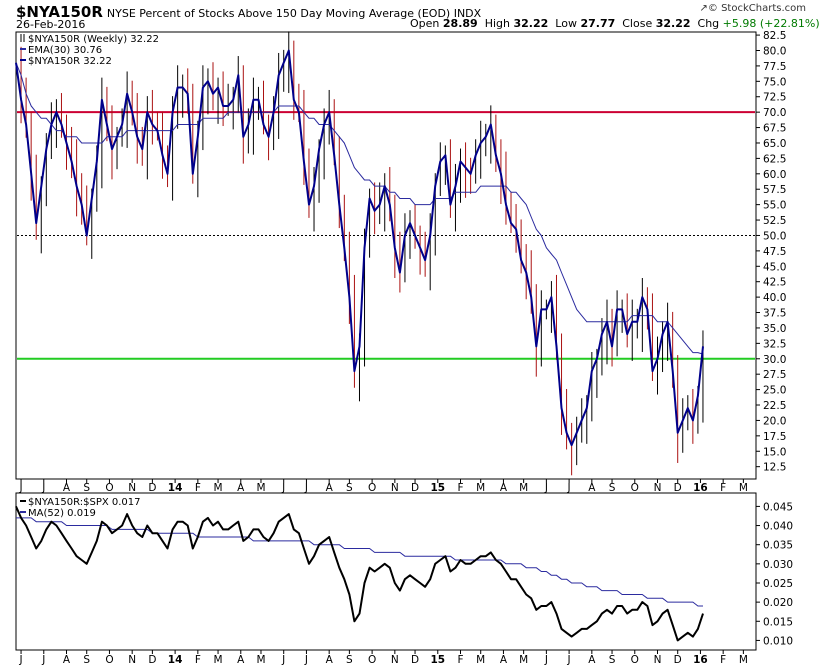 The image size is (820, 668). What do you see at coordinates (460, 23) in the screenshot?
I see `open-value: 28.89` at bounding box center [460, 23].